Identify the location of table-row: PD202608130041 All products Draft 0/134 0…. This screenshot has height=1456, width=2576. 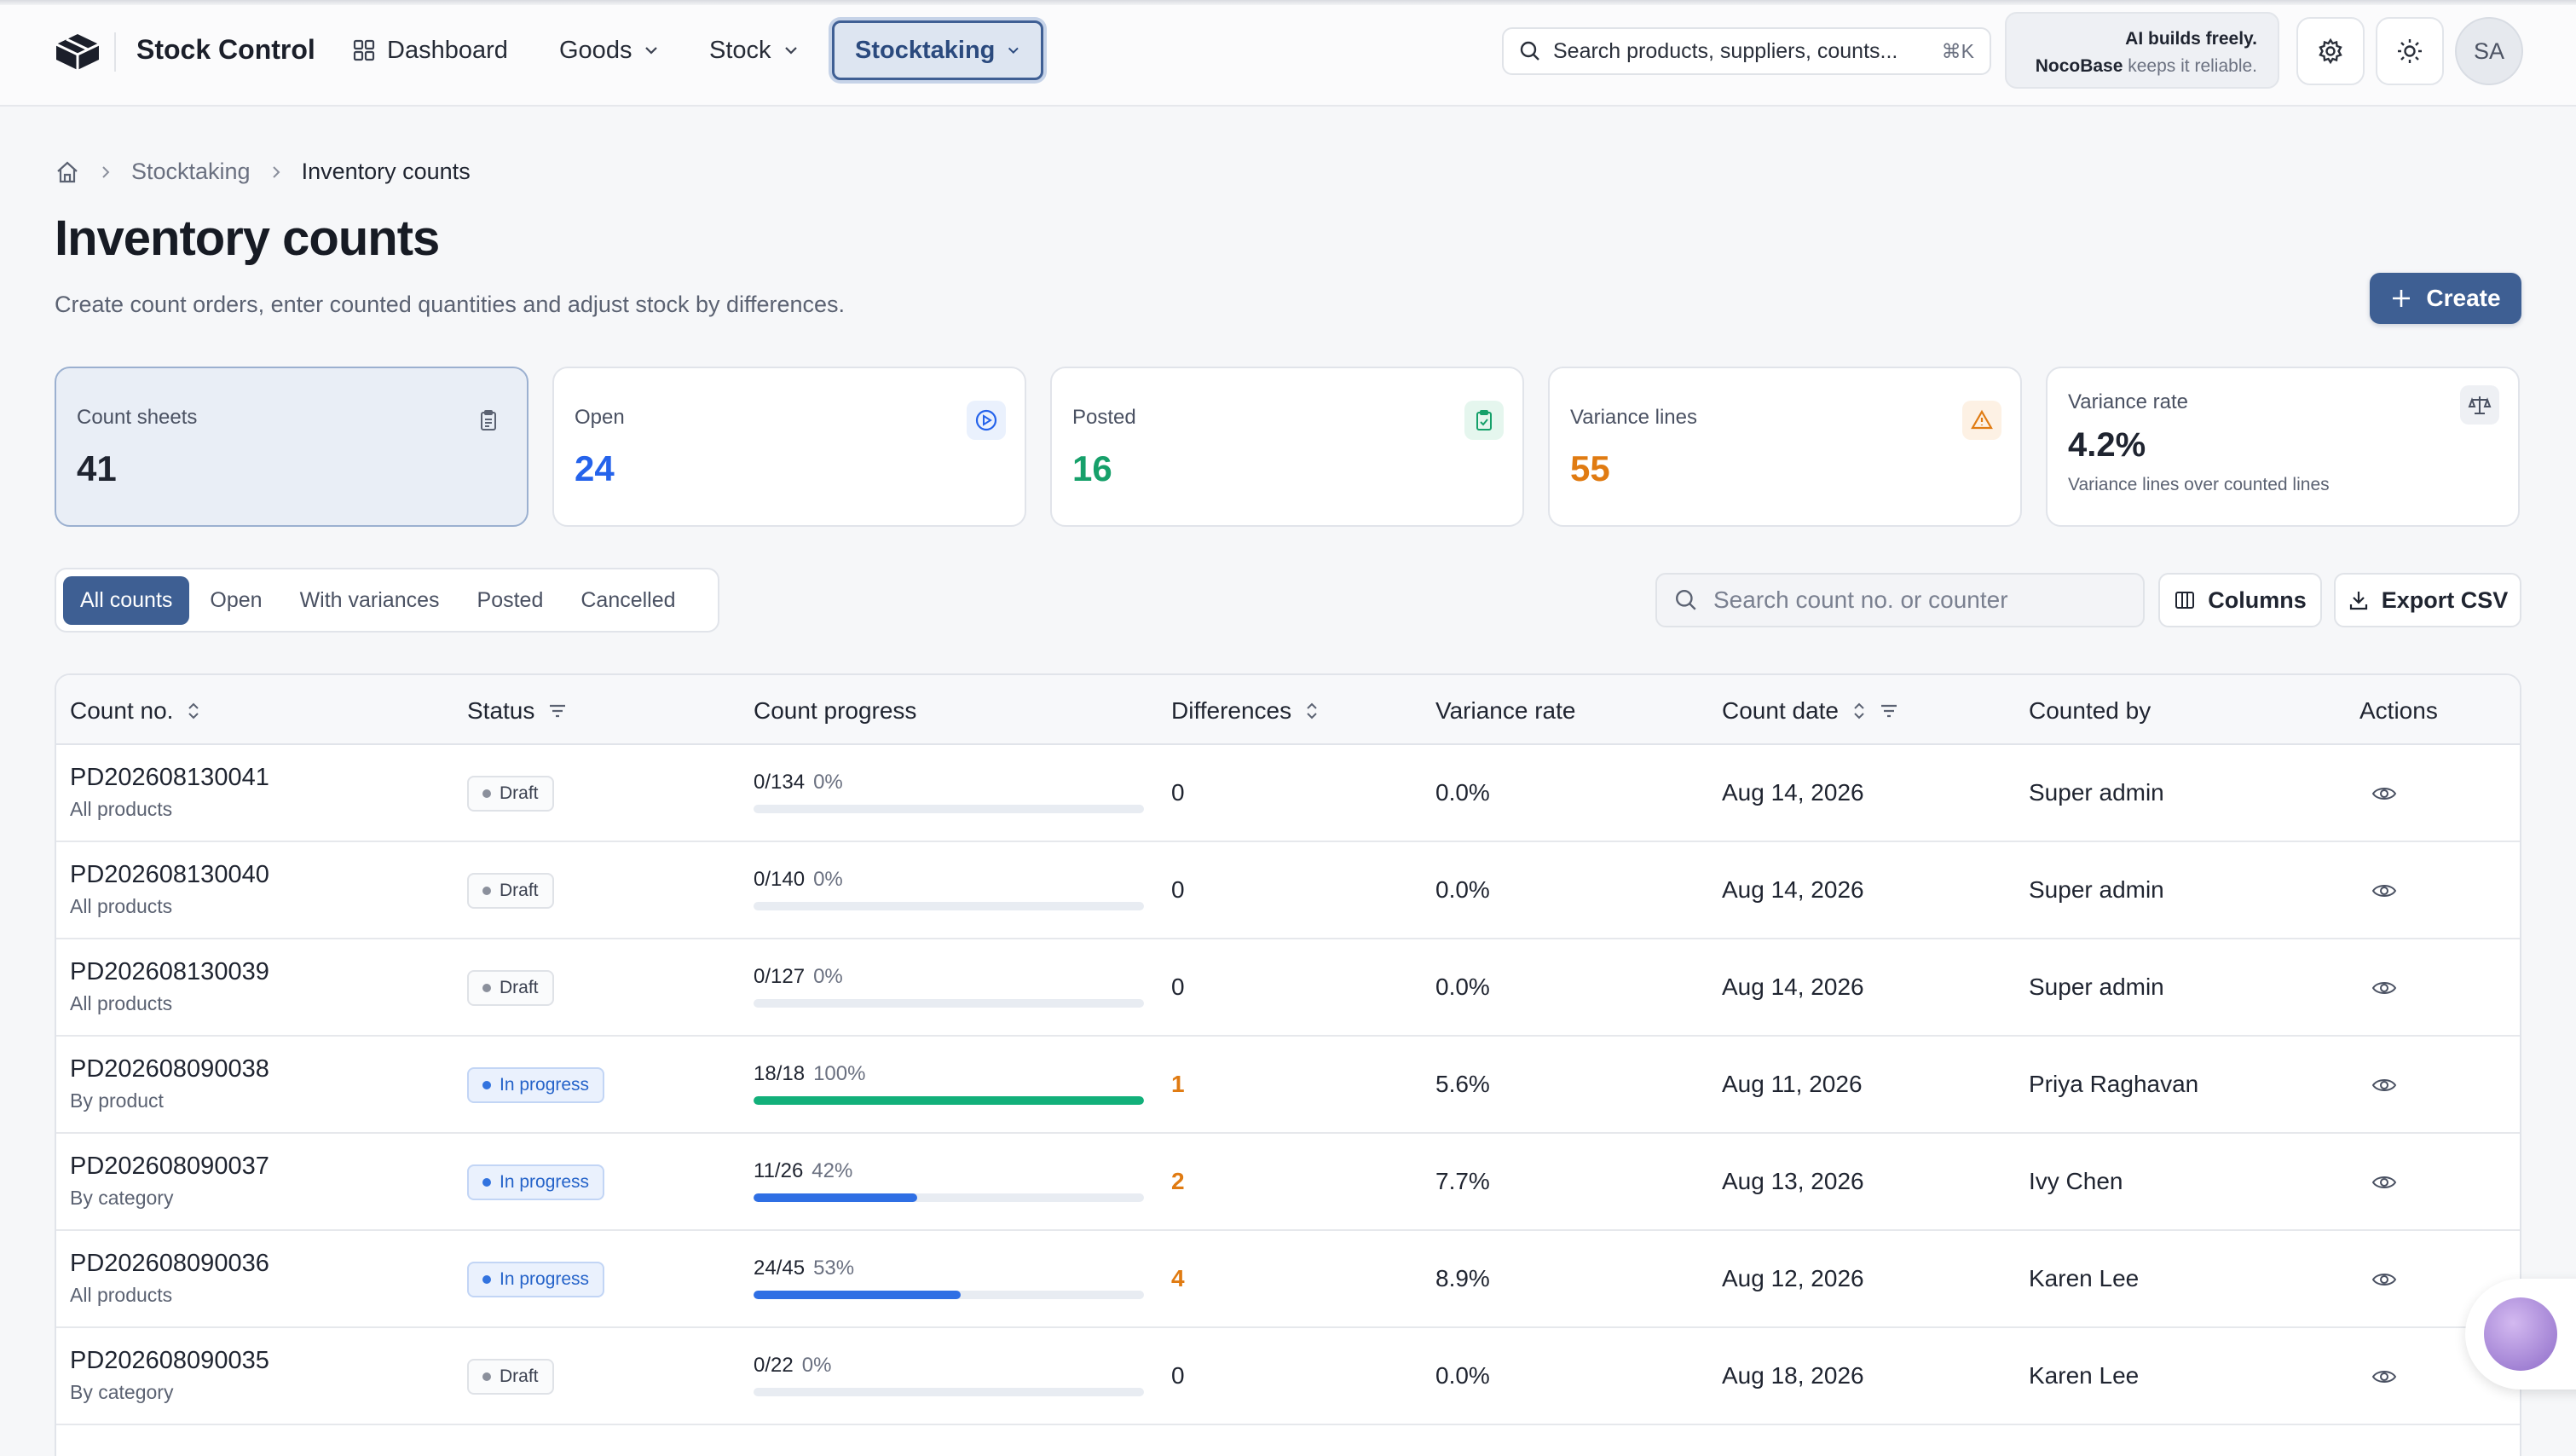
(1288, 793).